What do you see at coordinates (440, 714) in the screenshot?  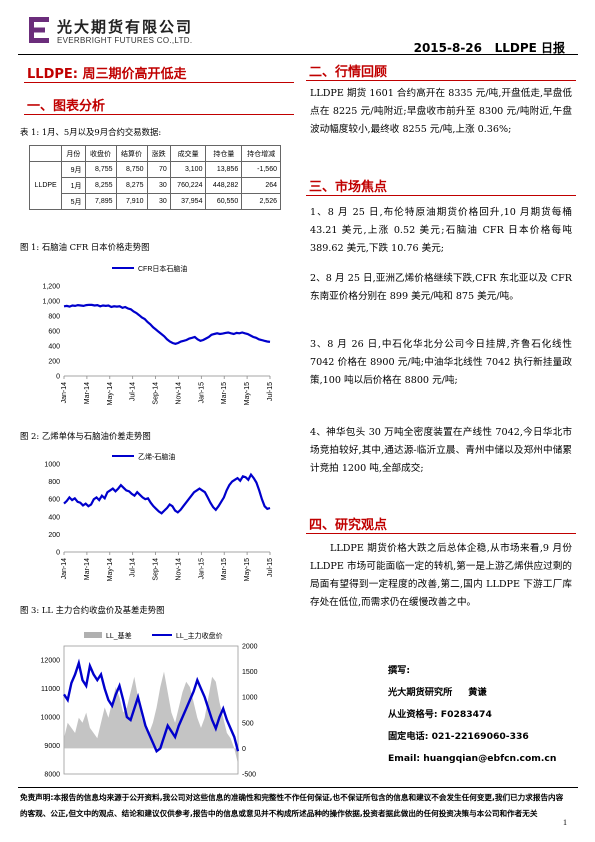 I see `author-license: 从业资格号: F0283474` at bounding box center [440, 714].